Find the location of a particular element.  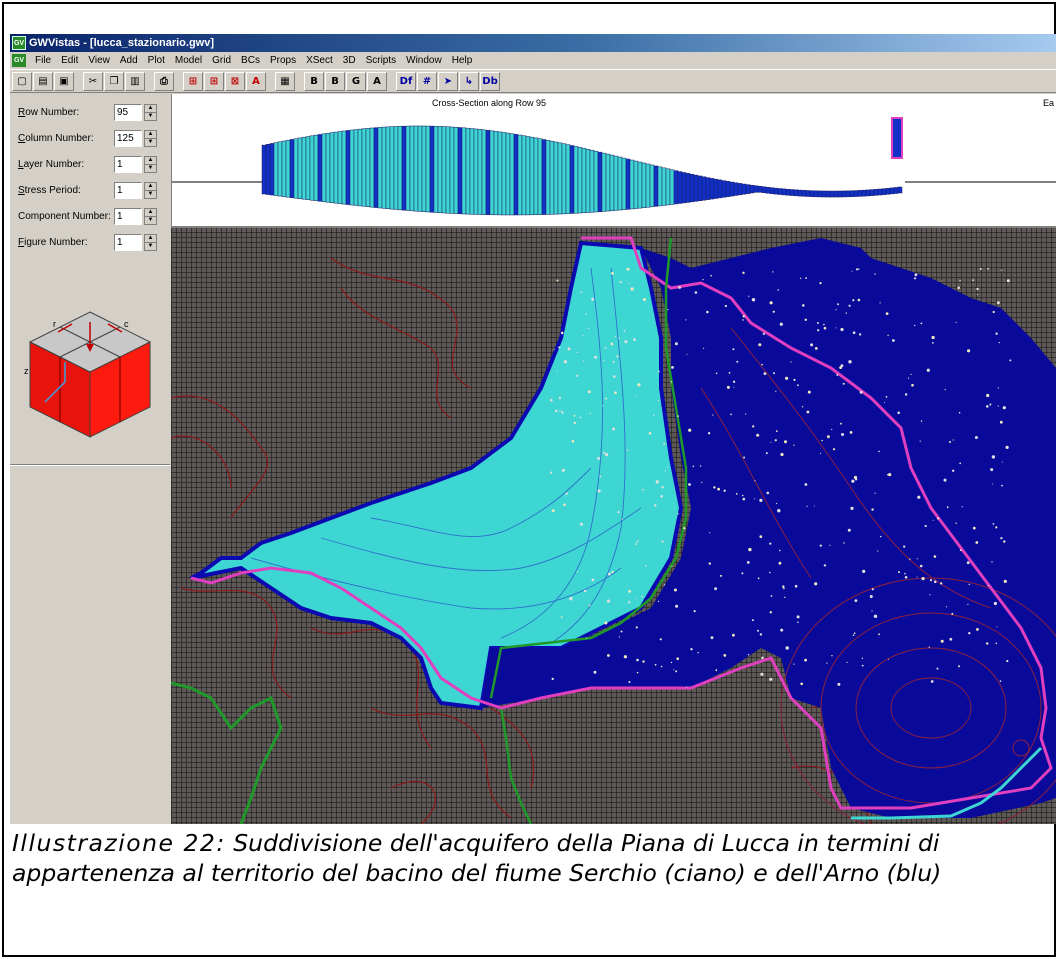

menu-plot: Plot is located at coordinates (156, 60).